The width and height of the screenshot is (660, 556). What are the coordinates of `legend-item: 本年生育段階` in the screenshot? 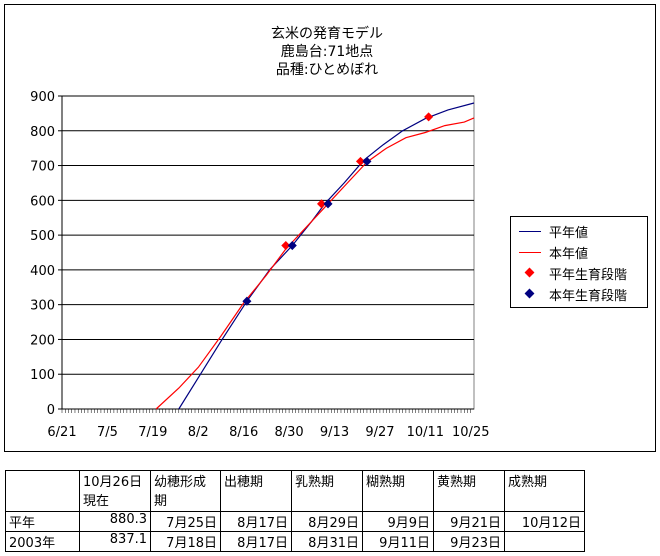 It's located at (572, 294).